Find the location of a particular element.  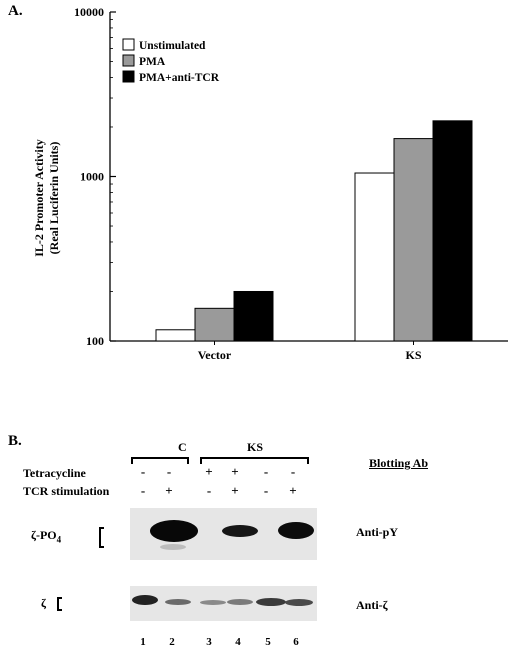

tcr-sign-lane-1: - is located at coordinates (143, 490).